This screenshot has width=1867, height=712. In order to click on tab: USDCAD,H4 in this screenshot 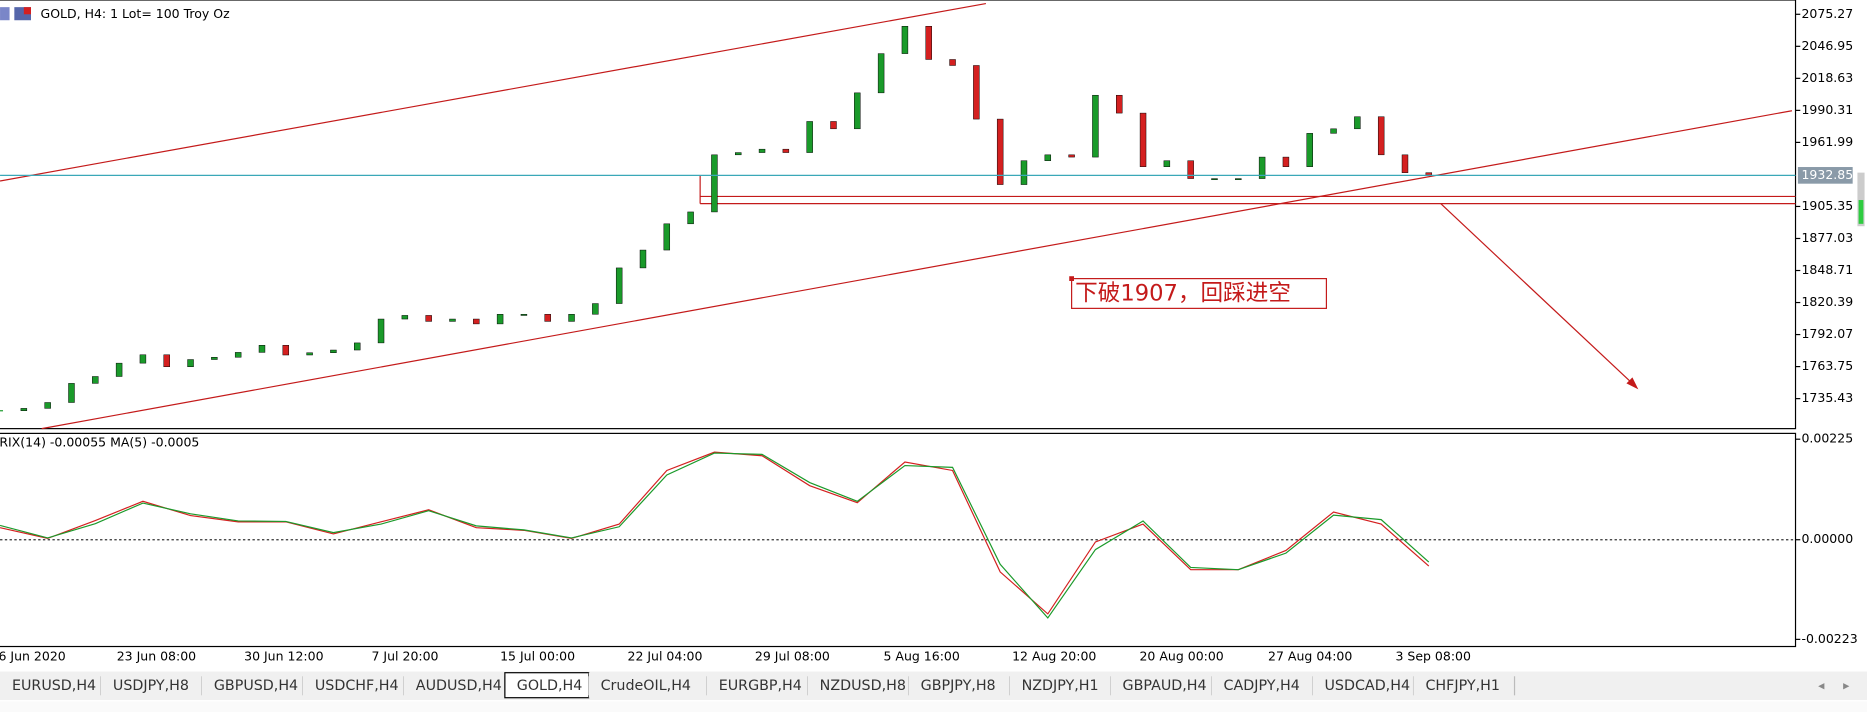, I will do `click(1363, 685)`.